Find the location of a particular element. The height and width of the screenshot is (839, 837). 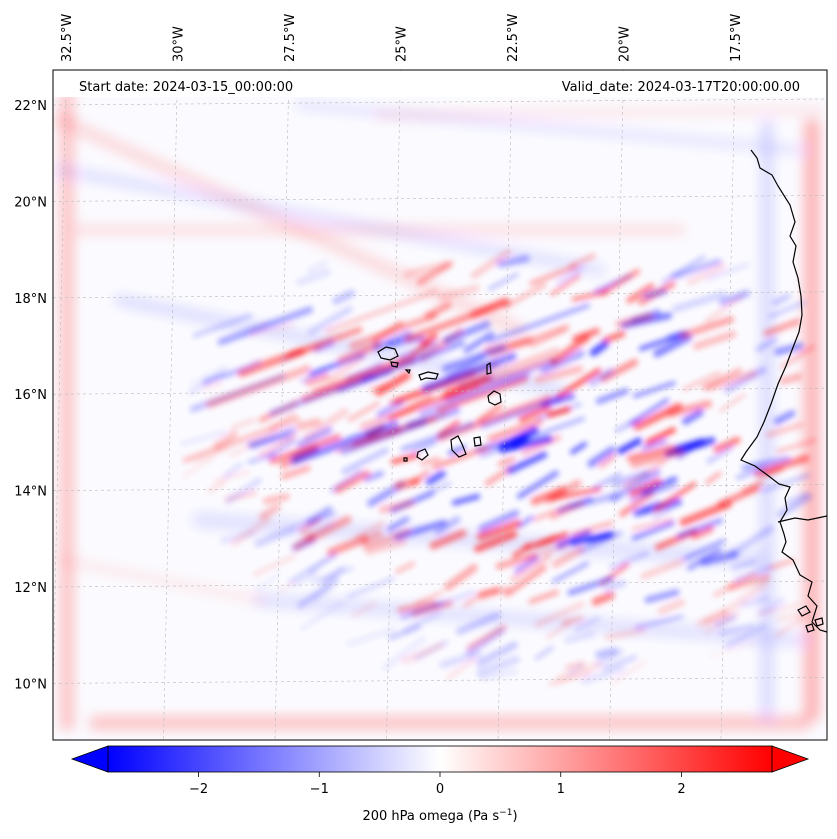

island-brava is located at coordinates (405, 459).